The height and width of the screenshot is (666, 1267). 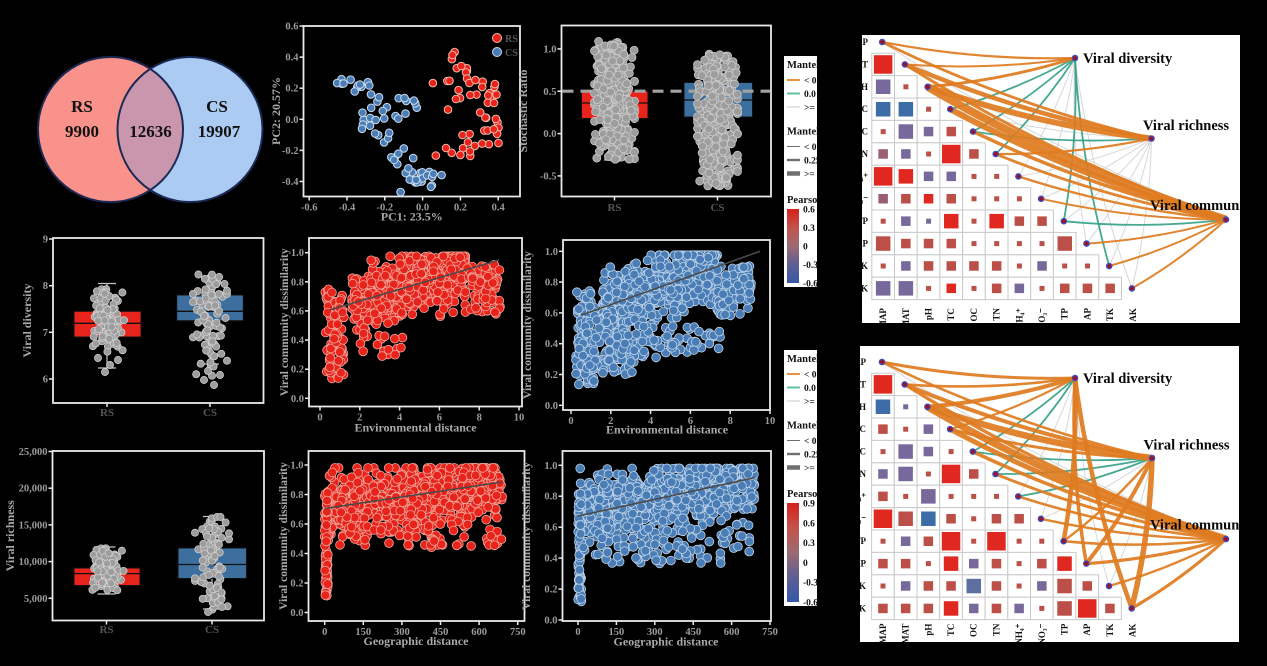 I want to click on svg-text: 10,000, so click(x=33, y=562).